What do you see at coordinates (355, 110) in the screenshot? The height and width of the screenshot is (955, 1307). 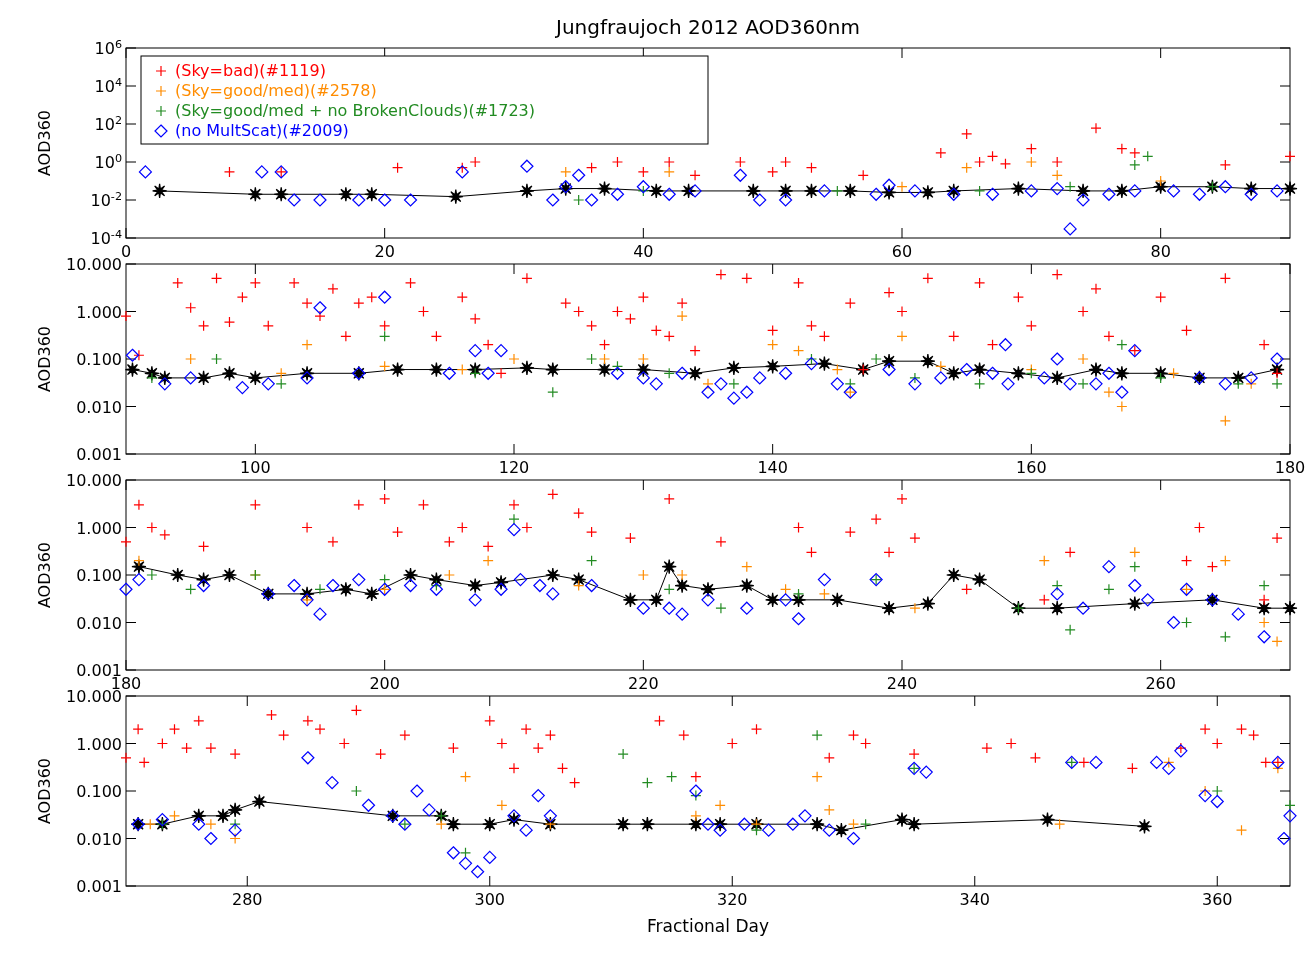 I see `legend-label: (Sky=good/med + no BrokenClouds)(#1723)` at bounding box center [355, 110].